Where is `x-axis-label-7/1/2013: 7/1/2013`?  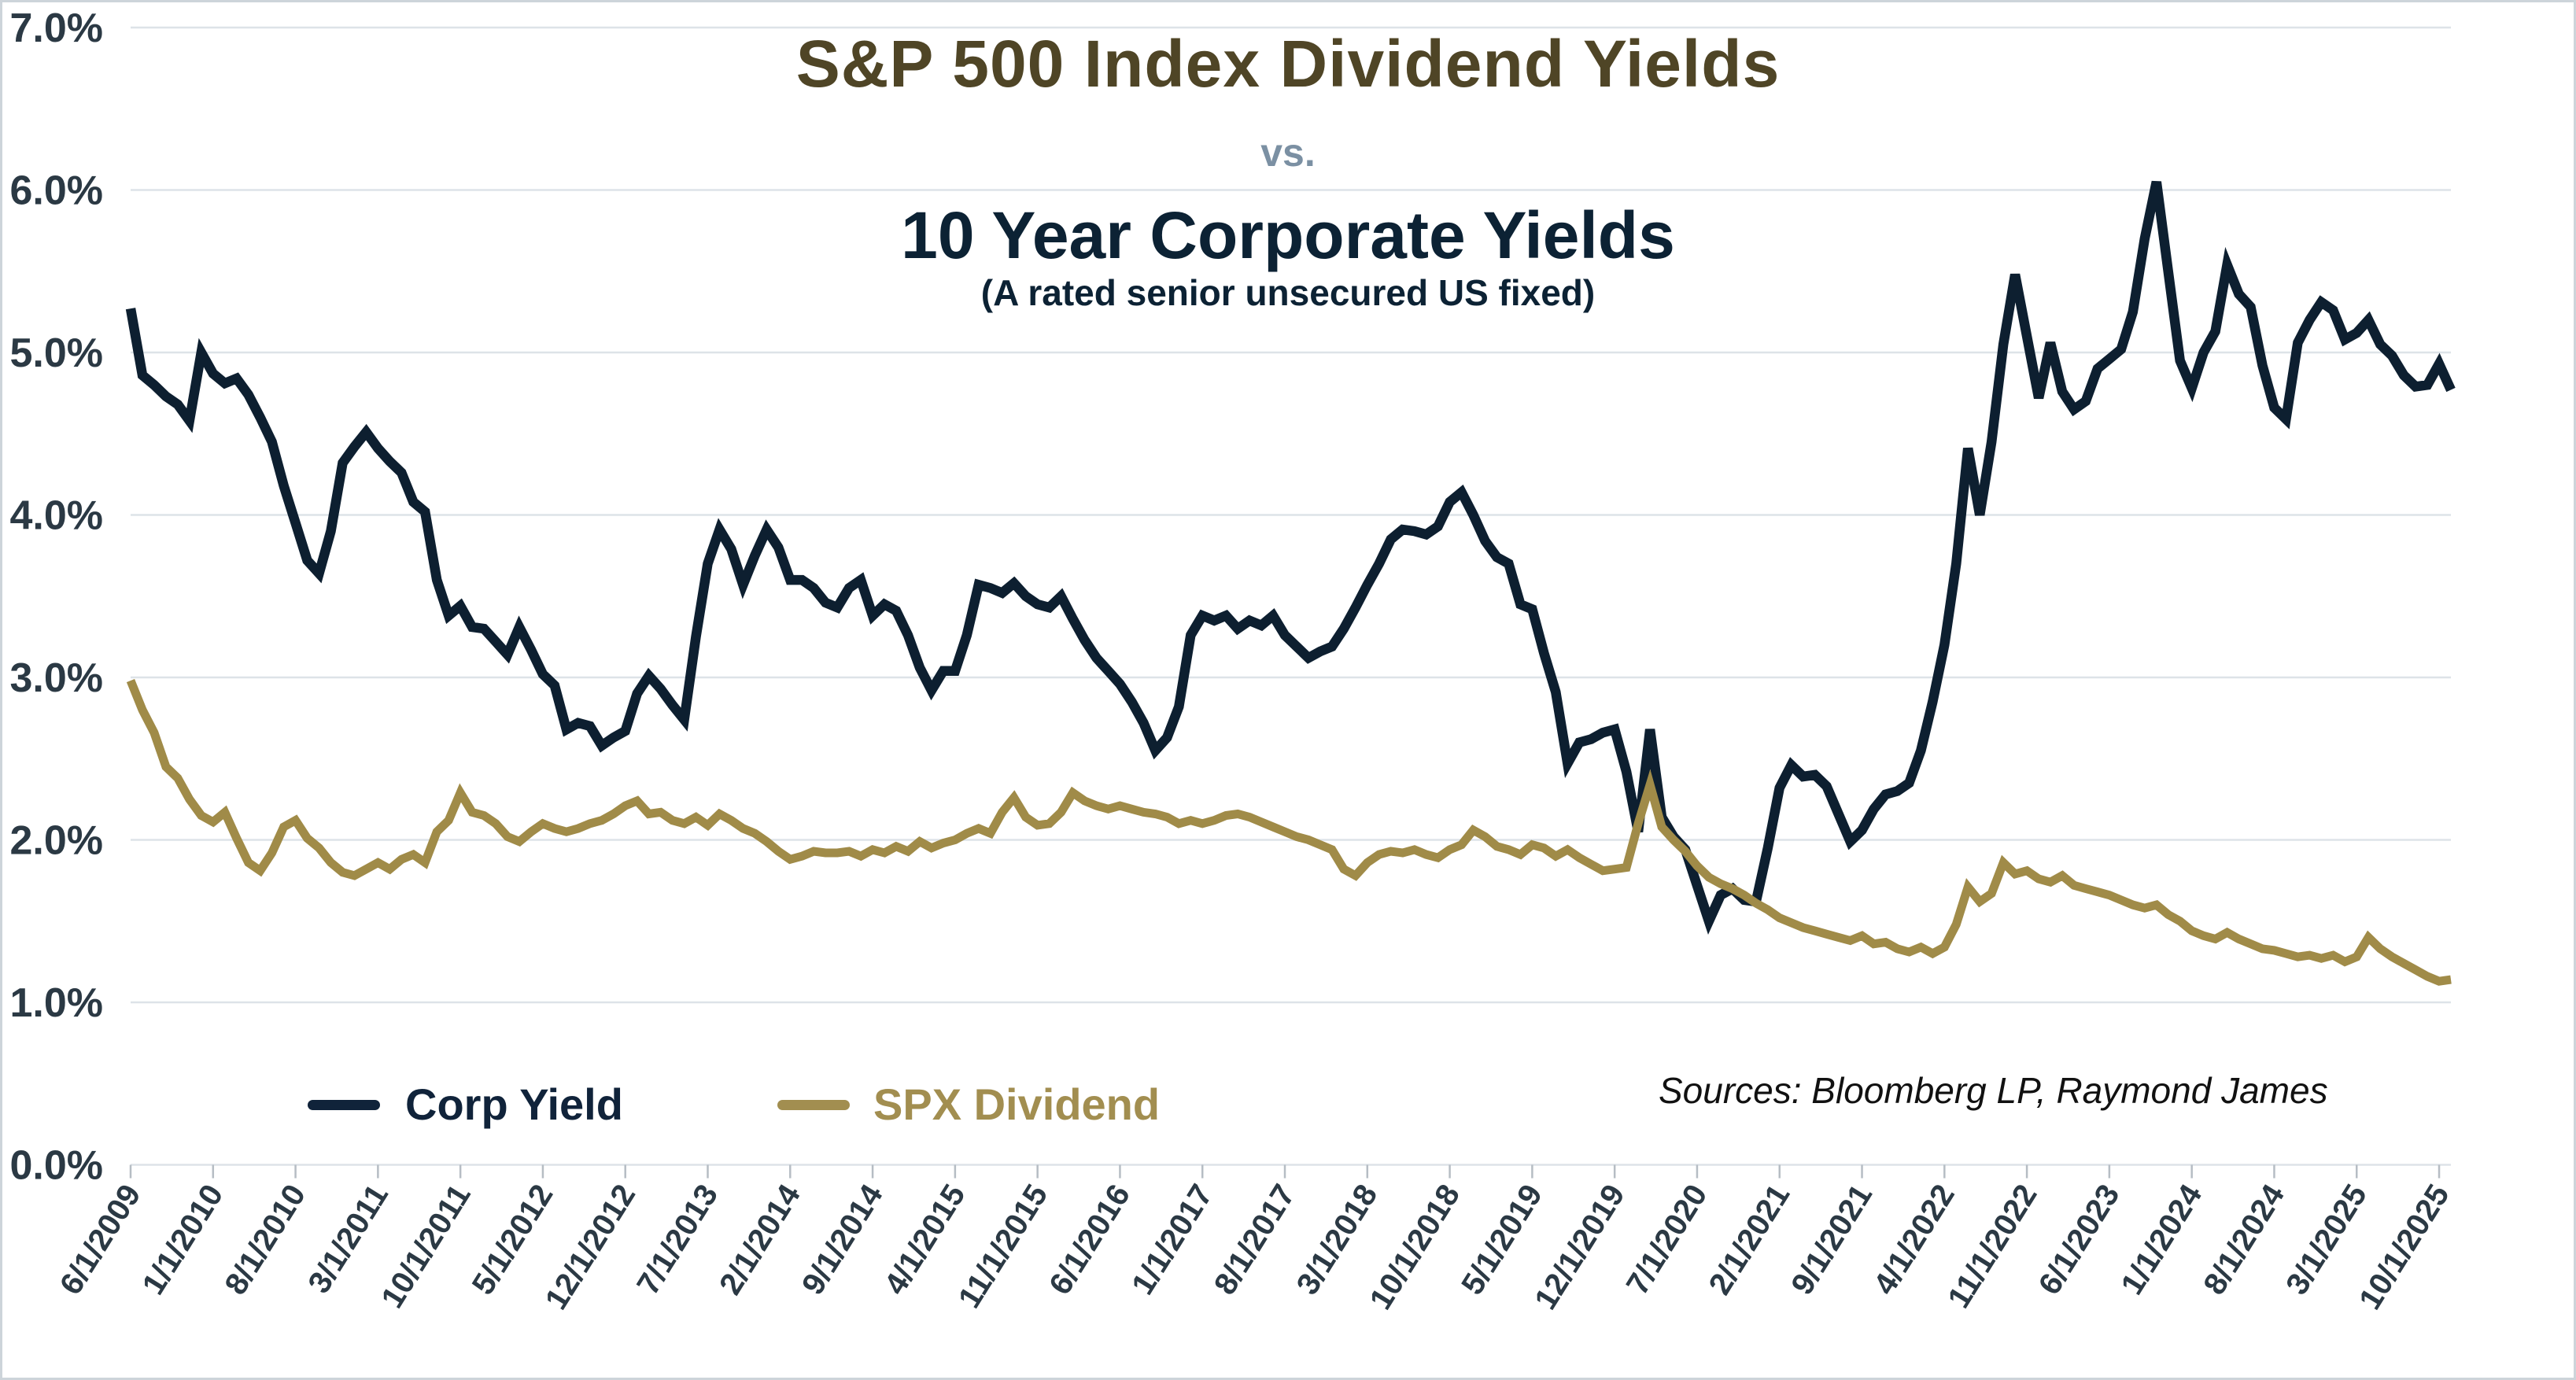
x-axis-label-7/1/2013: 7/1/2013 is located at coordinates (678, 1240).